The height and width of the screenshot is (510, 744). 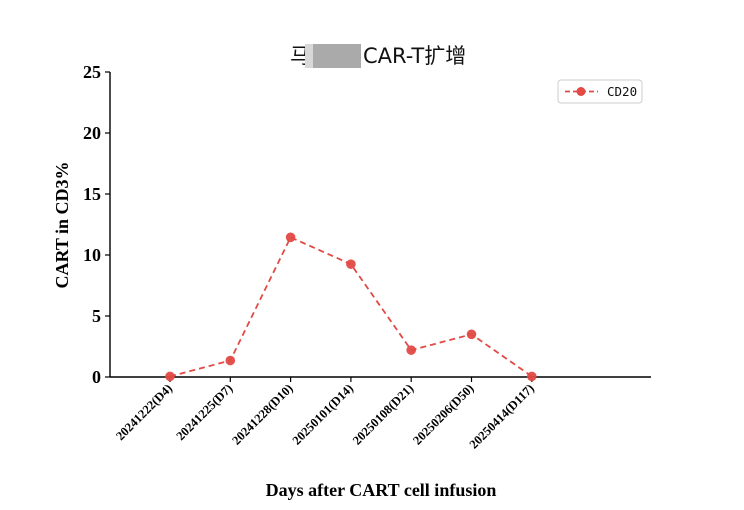 What do you see at coordinates (337, 56) in the screenshot?
I see `title-redaction-block` at bounding box center [337, 56].